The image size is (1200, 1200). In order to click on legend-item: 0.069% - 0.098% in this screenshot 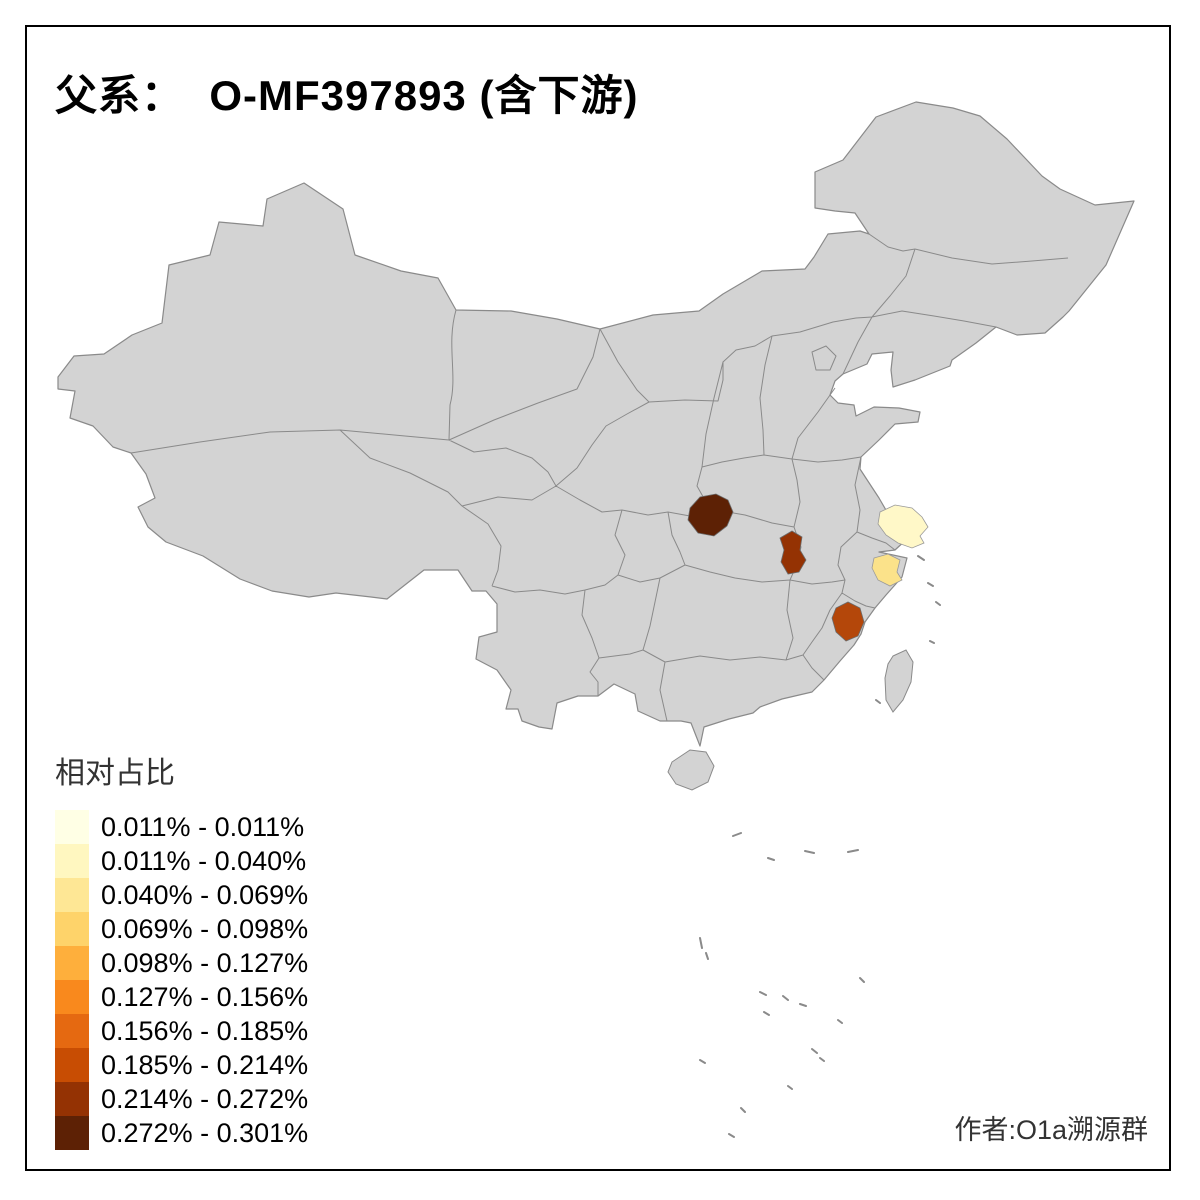, I will do `click(181, 929)`.